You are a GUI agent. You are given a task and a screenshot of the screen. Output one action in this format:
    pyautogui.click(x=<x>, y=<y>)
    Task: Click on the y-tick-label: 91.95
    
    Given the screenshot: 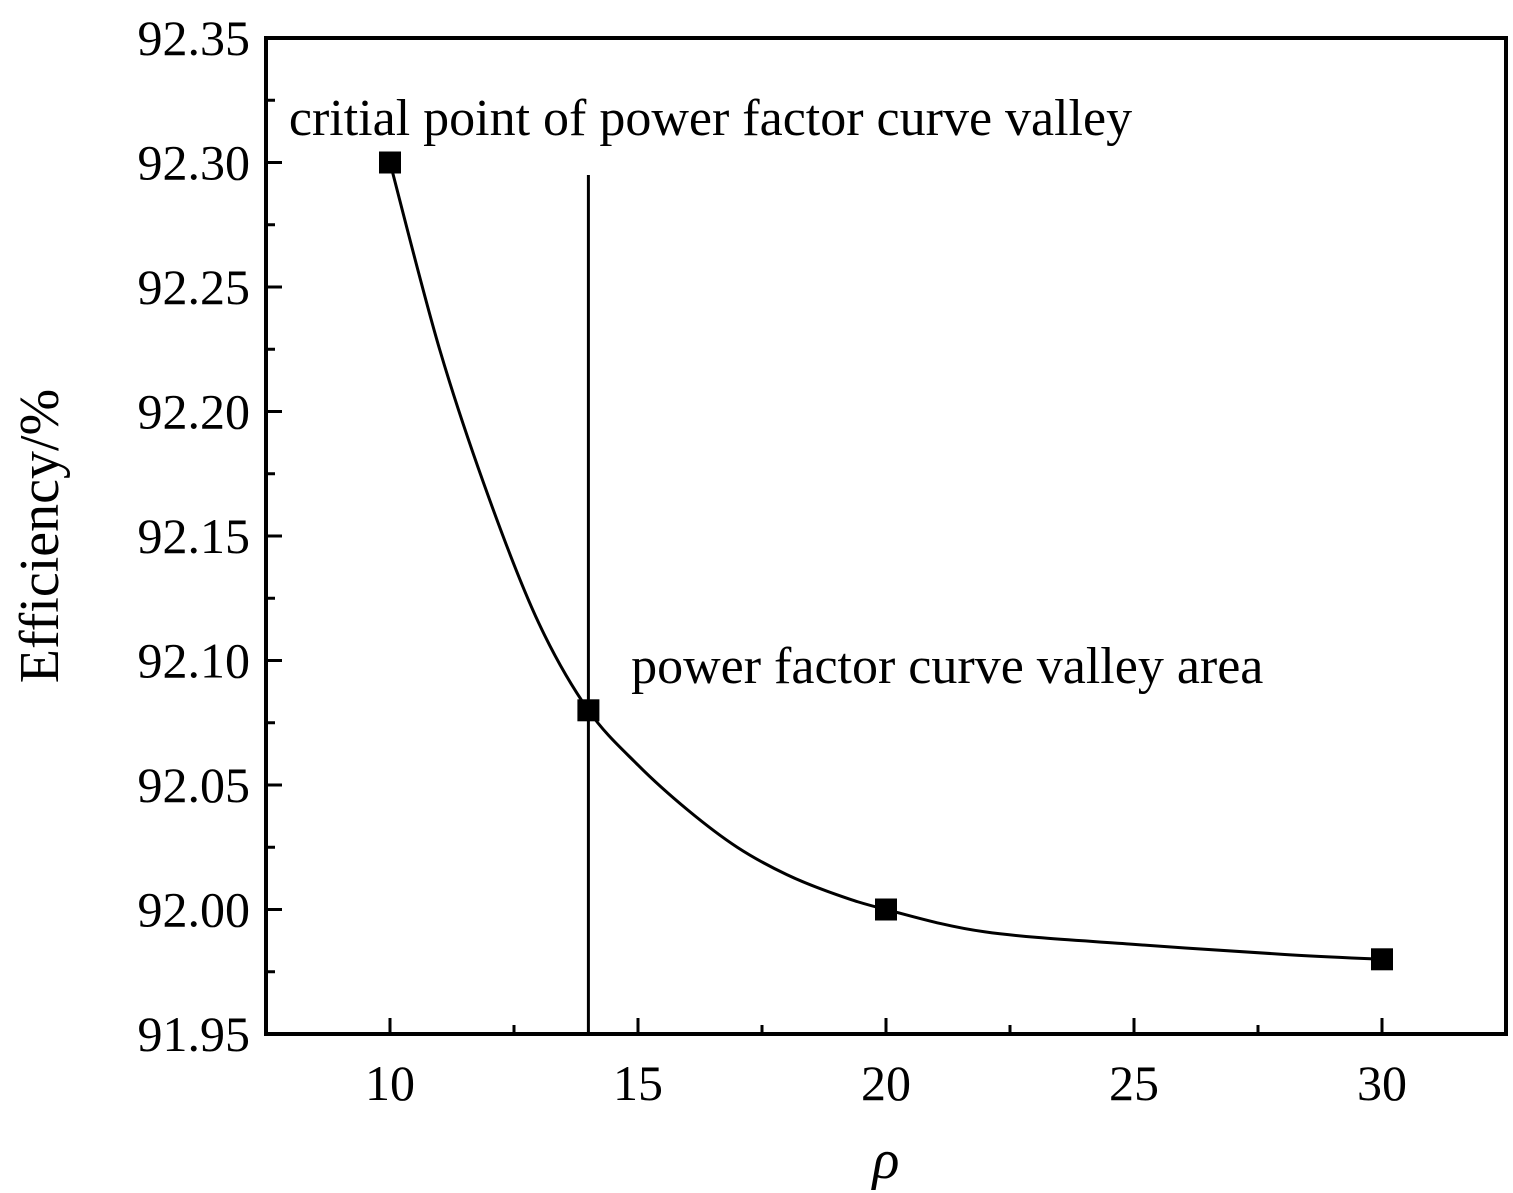 What is the action you would take?
    pyautogui.click(x=194, y=1034)
    